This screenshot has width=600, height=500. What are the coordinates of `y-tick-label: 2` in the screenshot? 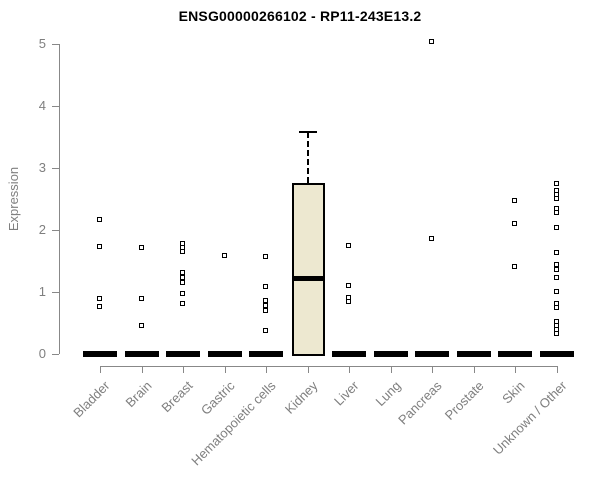 It's located at (42, 229).